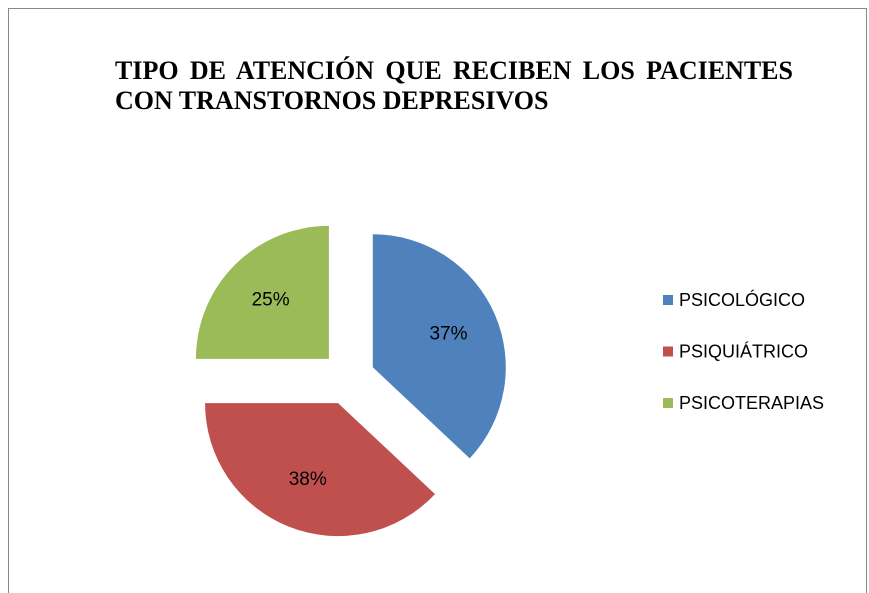  I want to click on legend-label: PSIQUIÁTRICO, so click(743, 351).